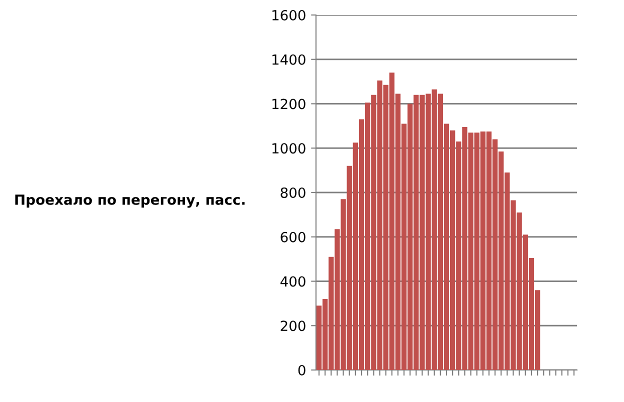  Describe the element at coordinates (302, 370) in the screenshot. I see `y-tick-label: 0` at that location.